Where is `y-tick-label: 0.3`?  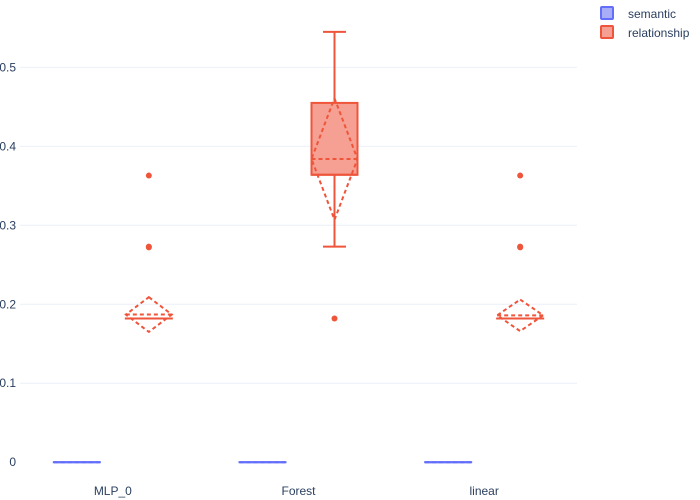
y-tick-label: 0.3 is located at coordinates (8, 225).